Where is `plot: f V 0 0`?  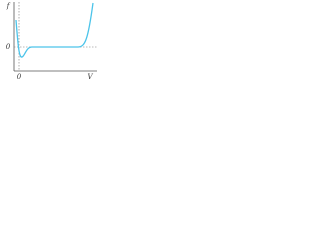
plot: f V 0 0 is located at coordinates (51, 41).